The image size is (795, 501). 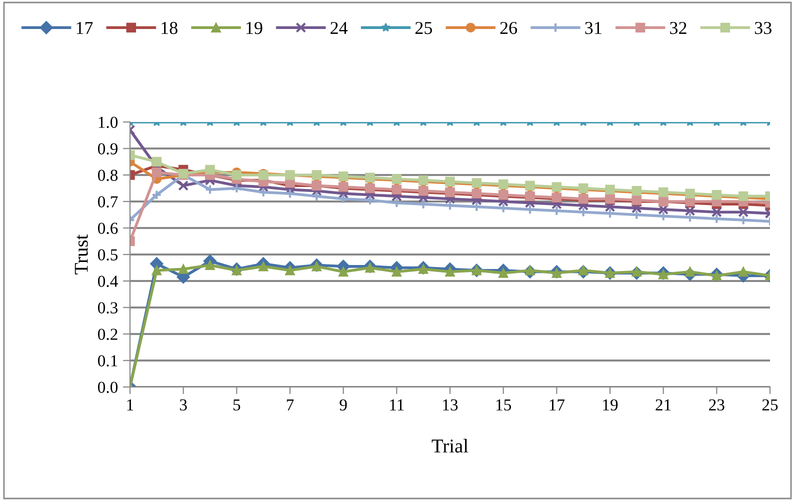 I want to click on x-tick-label: 25, so click(x=770, y=405).